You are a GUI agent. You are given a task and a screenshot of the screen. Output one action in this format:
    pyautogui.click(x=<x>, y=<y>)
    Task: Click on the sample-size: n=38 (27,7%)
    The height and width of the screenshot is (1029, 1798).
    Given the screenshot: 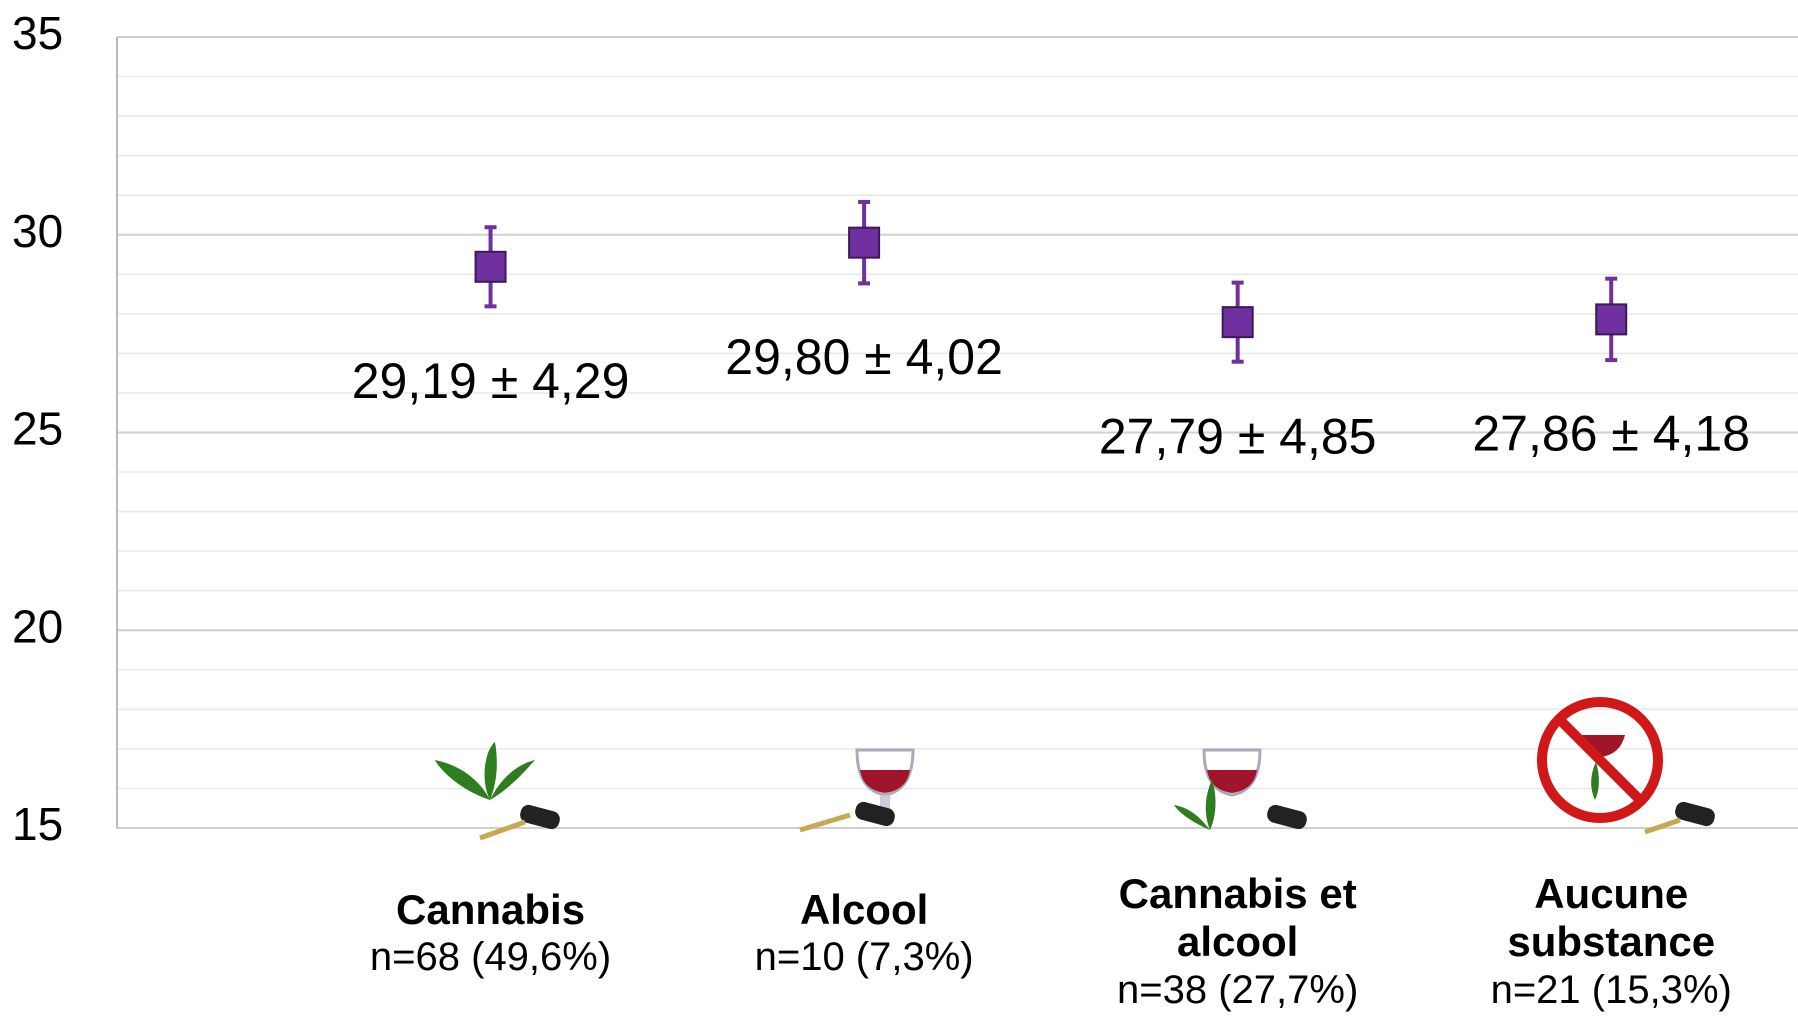 What is the action you would take?
    pyautogui.click(x=1238, y=989)
    